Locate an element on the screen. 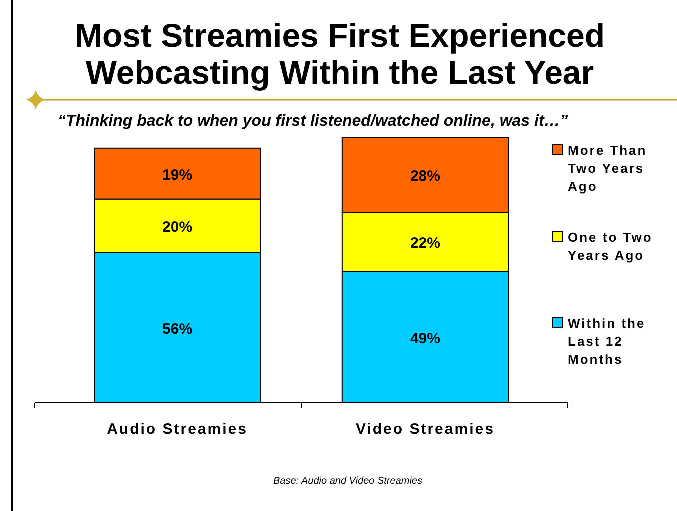 This screenshot has height=511, width=677. data-label: 20% is located at coordinates (177, 227).